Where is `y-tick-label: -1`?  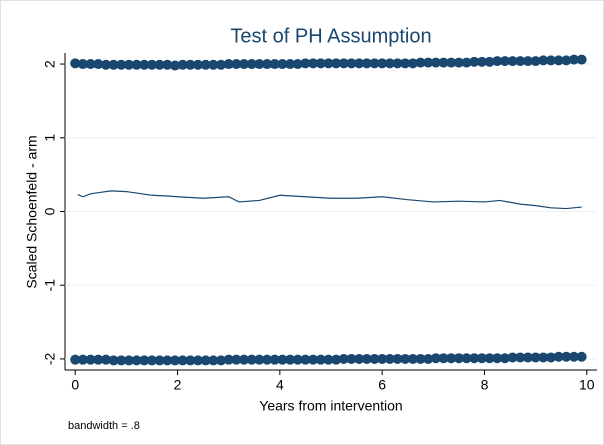 y-tick-label: -1 is located at coordinates (50, 285).